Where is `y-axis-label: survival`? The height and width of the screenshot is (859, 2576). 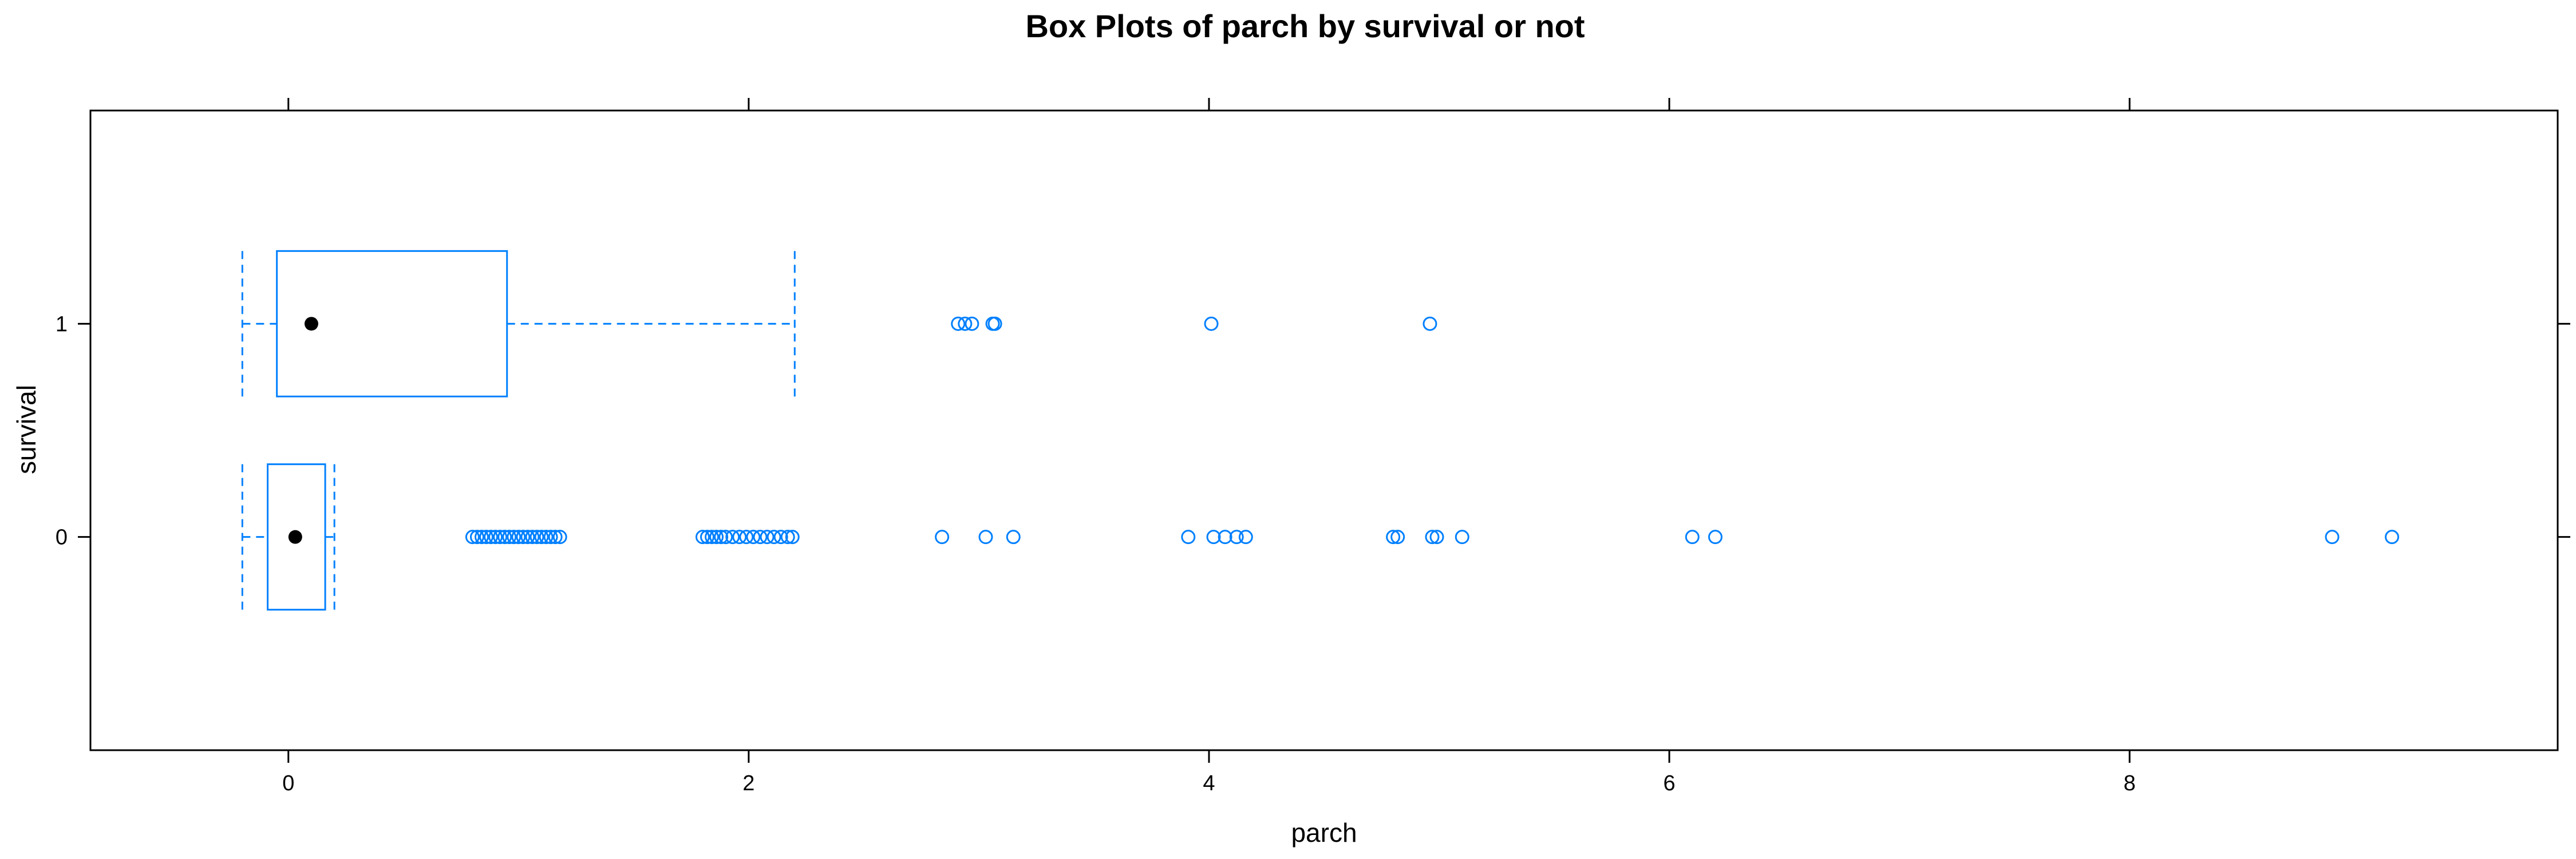 y-axis-label: survival is located at coordinates (26, 429).